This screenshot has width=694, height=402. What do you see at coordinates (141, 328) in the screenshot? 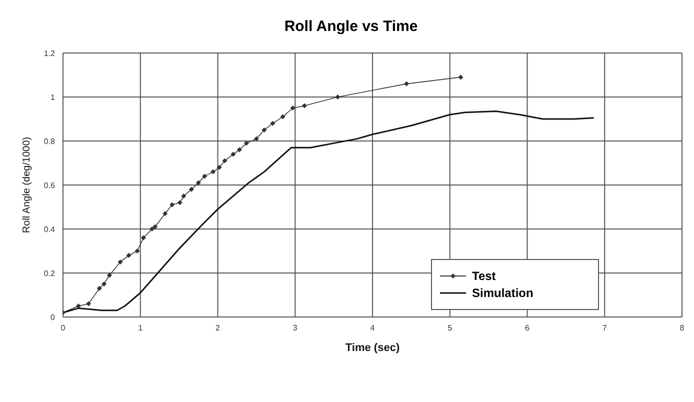
I see `x-tick-label: 1` at bounding box center [141, 328].